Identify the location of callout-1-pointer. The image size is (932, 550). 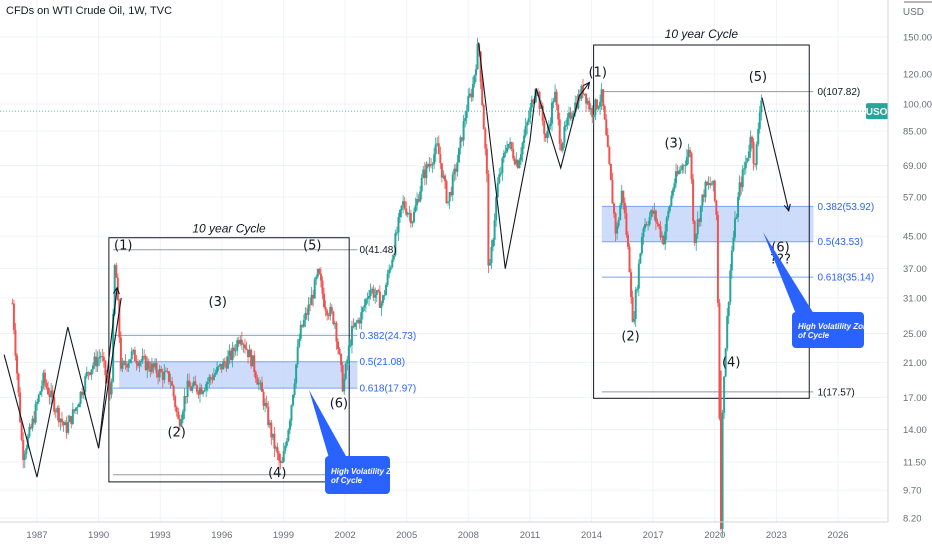
(328, 424).